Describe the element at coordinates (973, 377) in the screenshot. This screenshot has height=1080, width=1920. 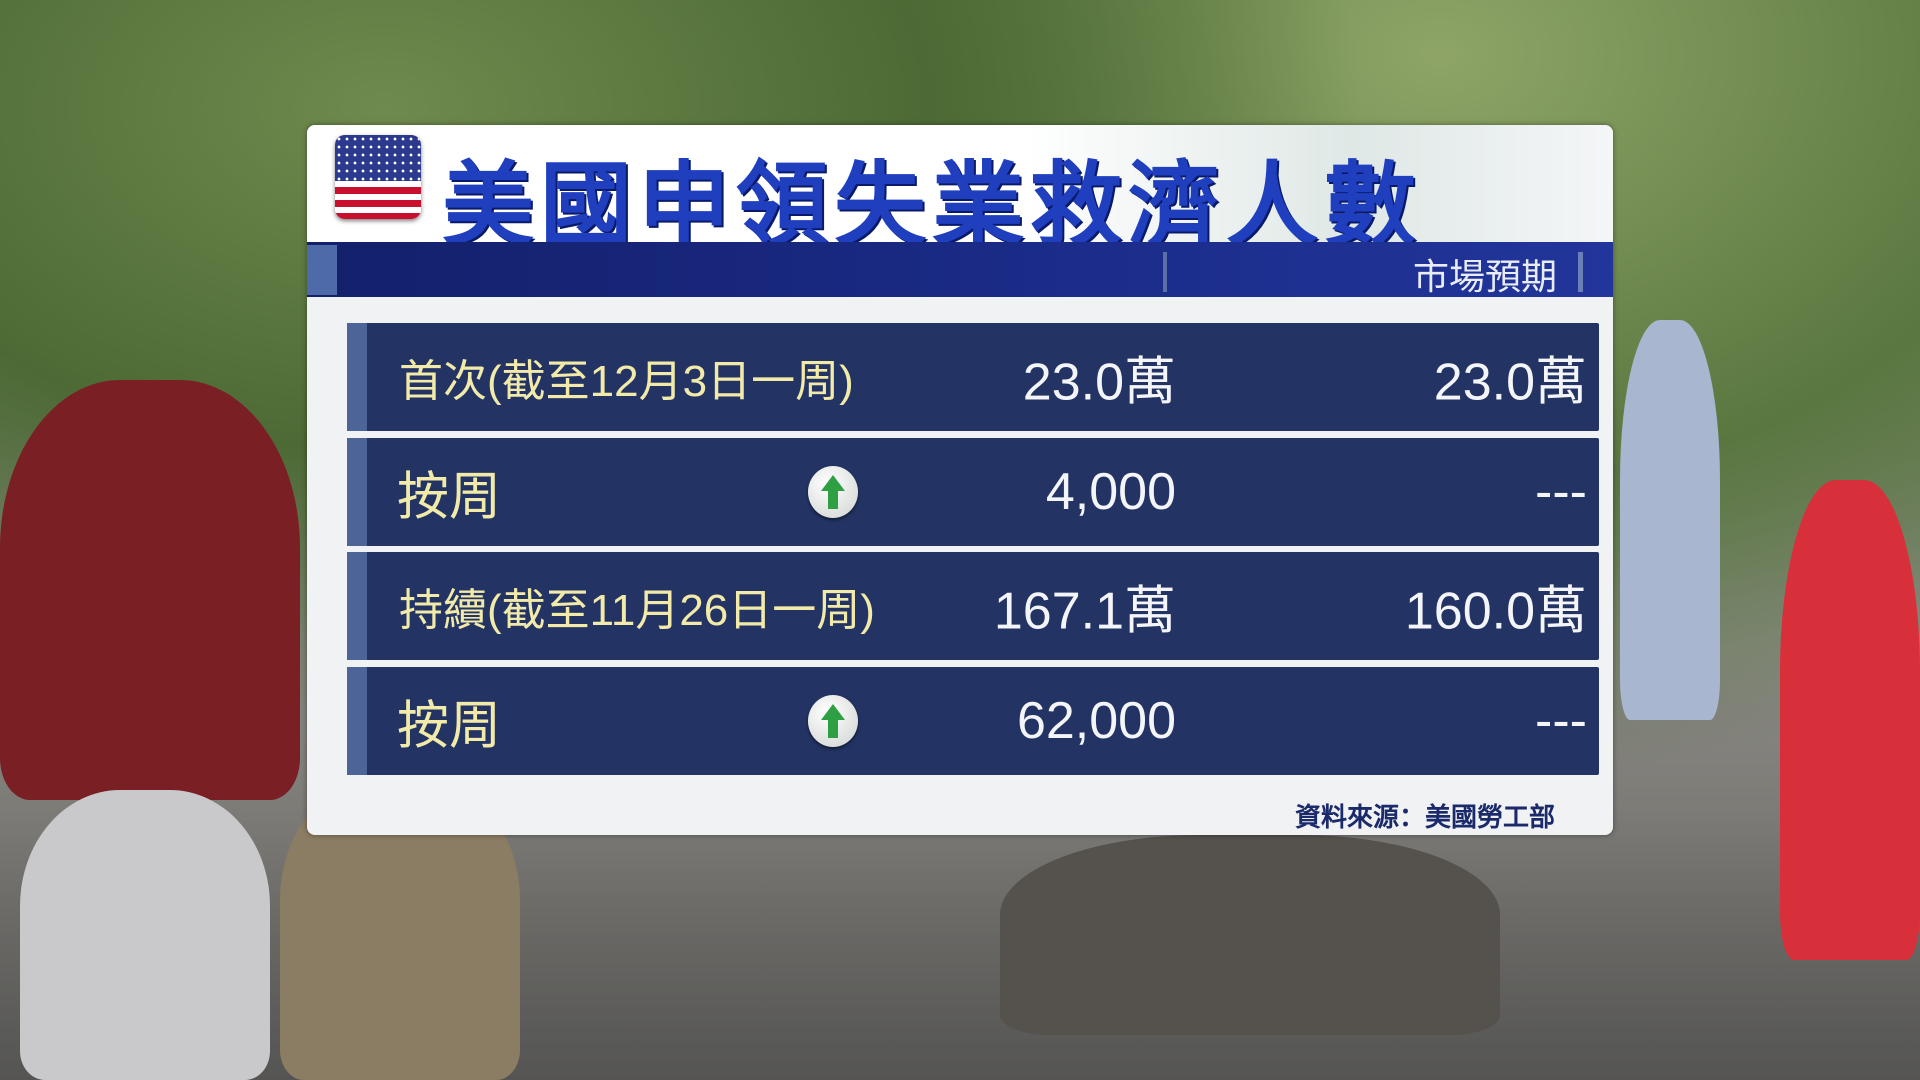
I see `table-row-initial-claims: 首次(截至12月3日一周) 23.0萬 23.0萬` at that location.